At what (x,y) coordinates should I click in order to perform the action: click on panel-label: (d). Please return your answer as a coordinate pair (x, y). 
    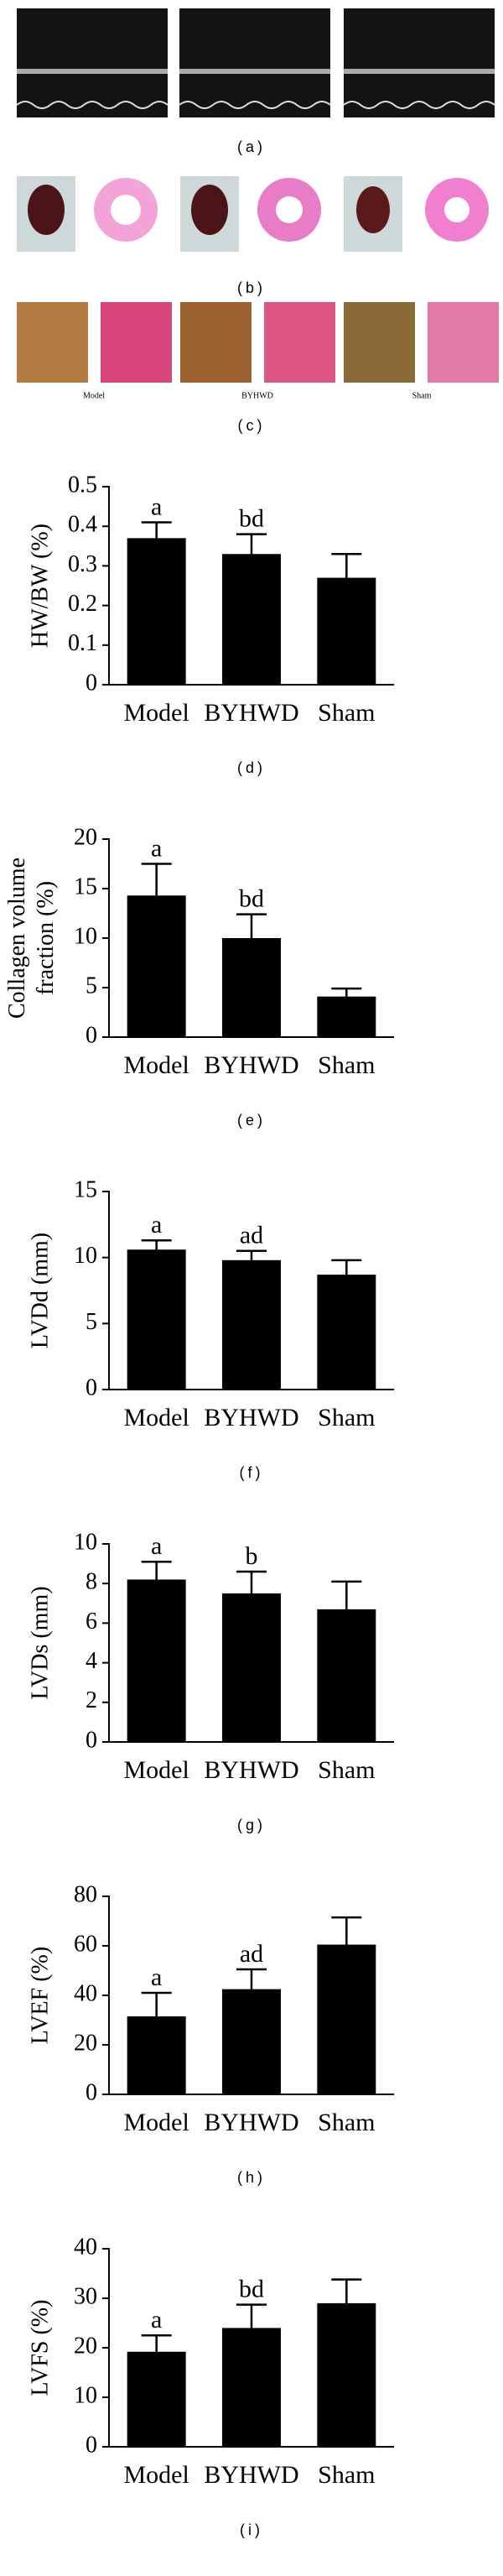
    Looking at the image, I should click on (251, 767).